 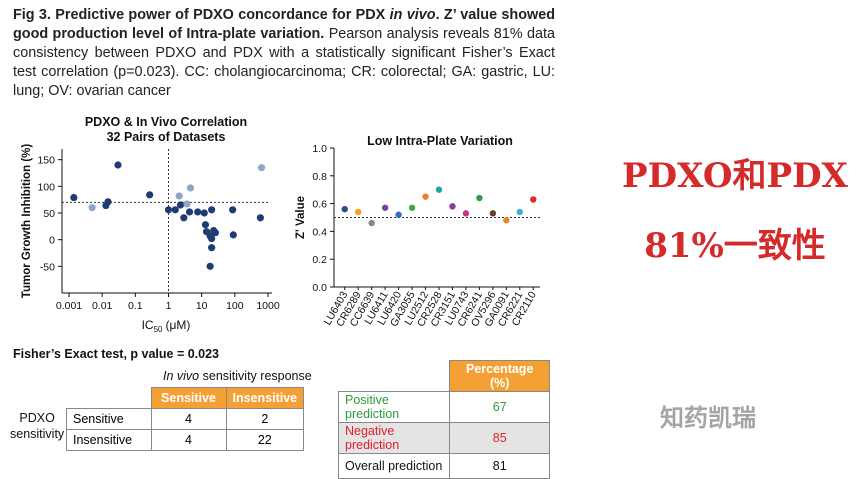 I want to click on y-tick-label: 150, so click(x=46, y=161).